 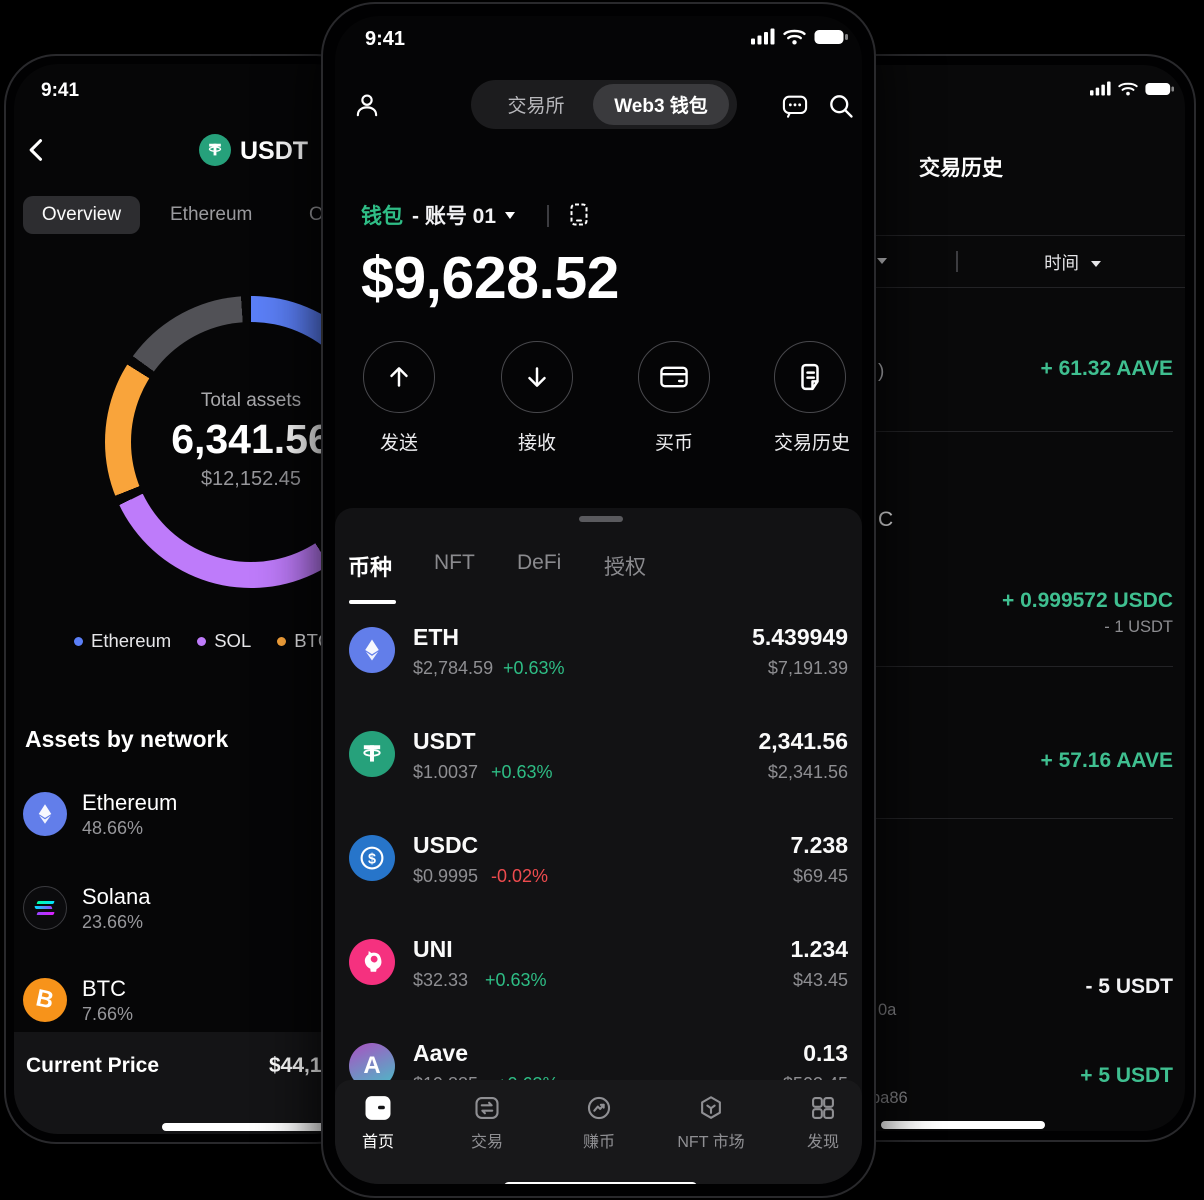 I want to click on nav-trade: 交易, so click(x=487, y=1123).